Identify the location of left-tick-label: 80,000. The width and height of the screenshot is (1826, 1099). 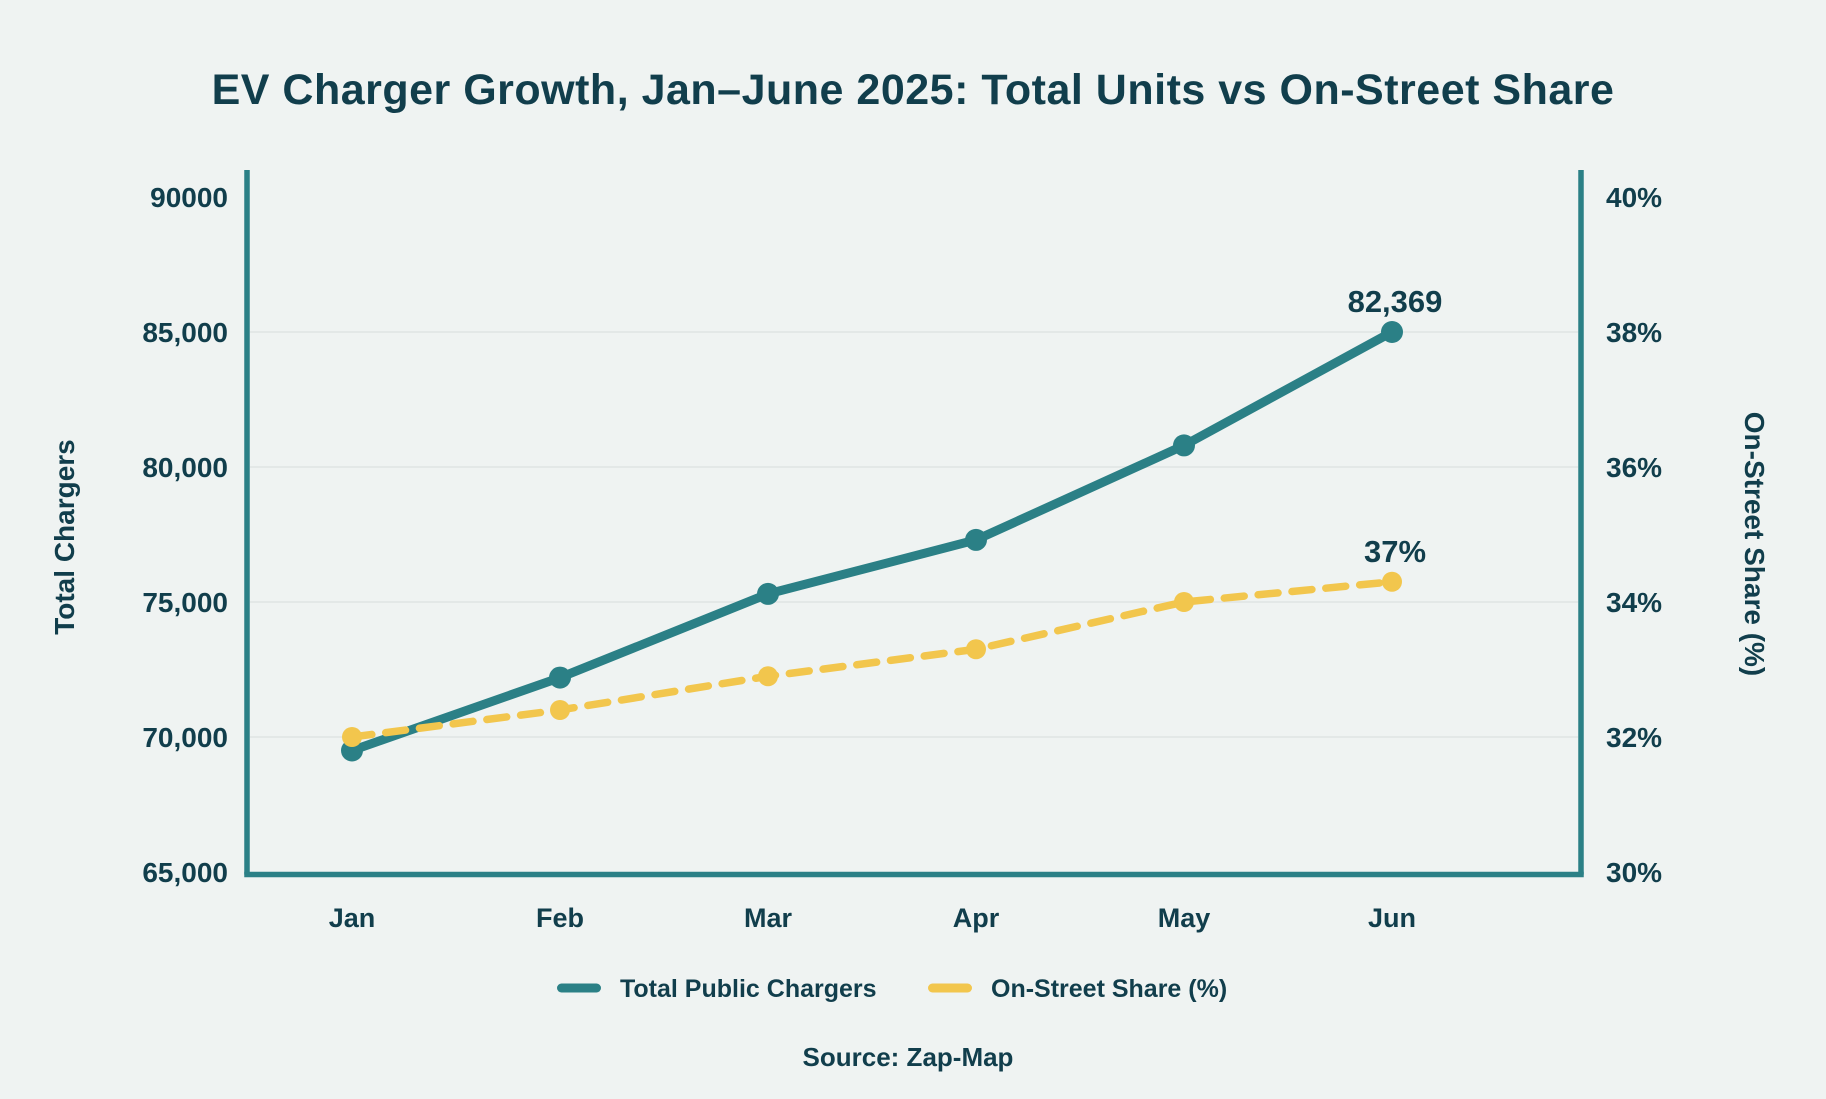
(185, 467).